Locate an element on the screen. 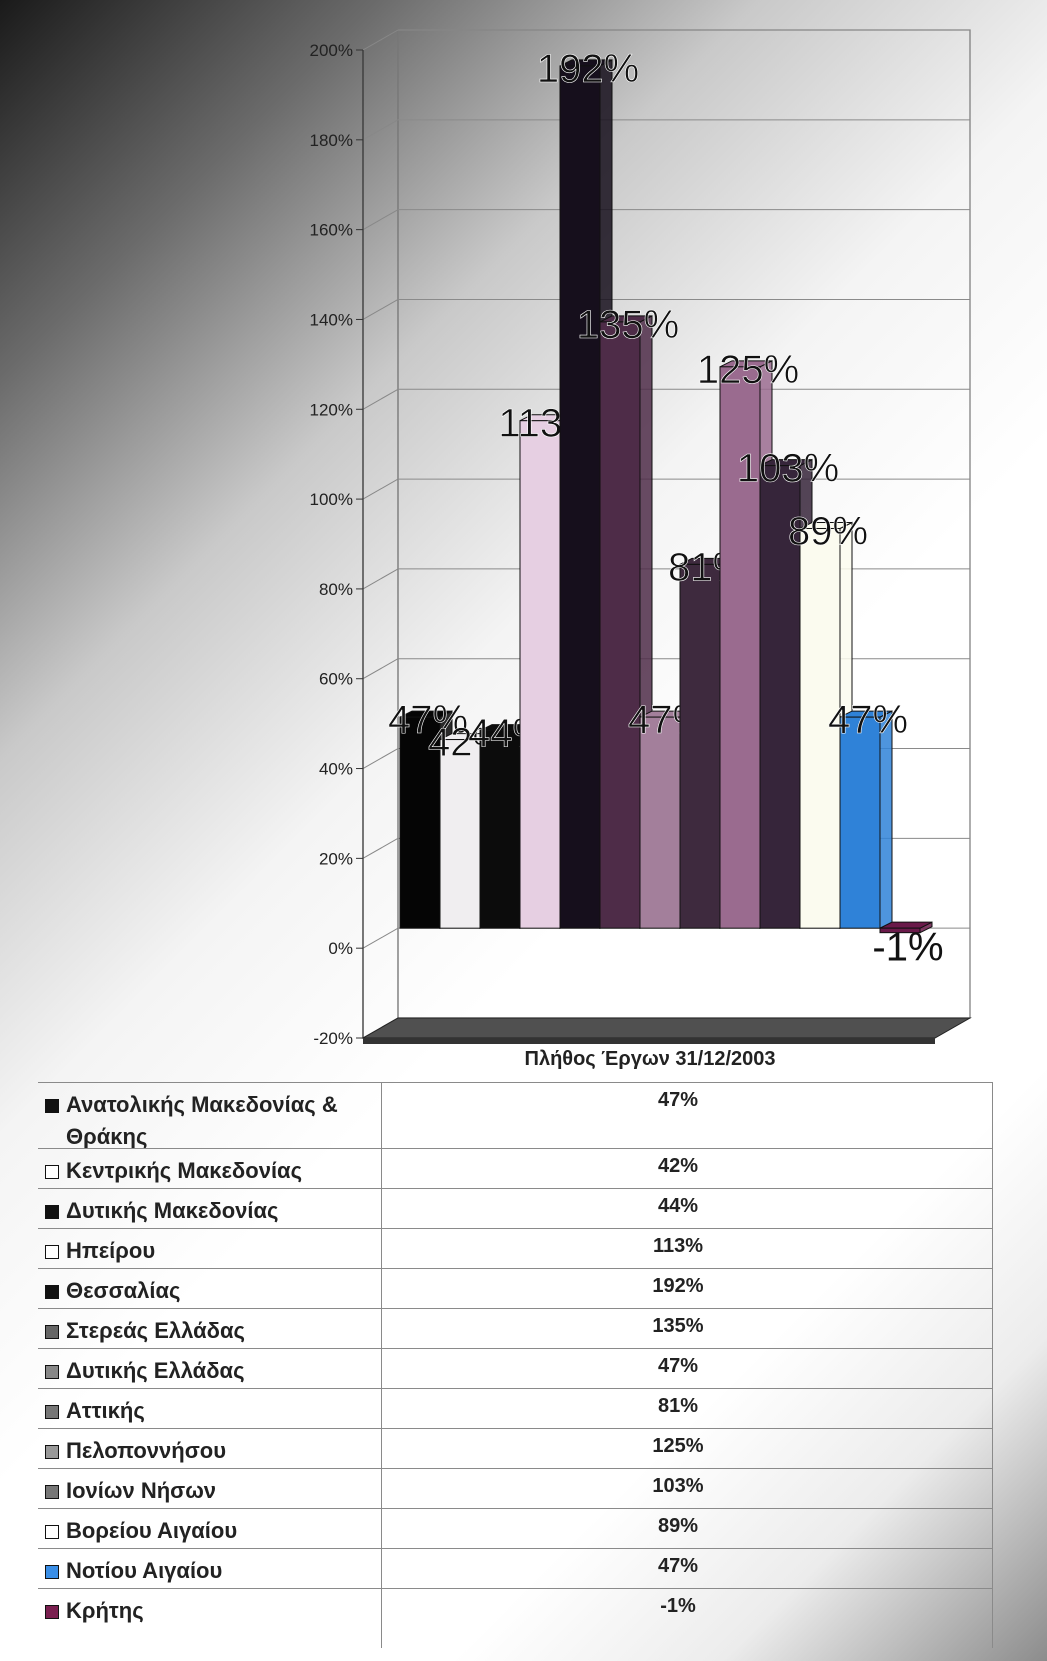  region-name: Νοτίου Αιγαίου is located at coordinates (144, 1570).